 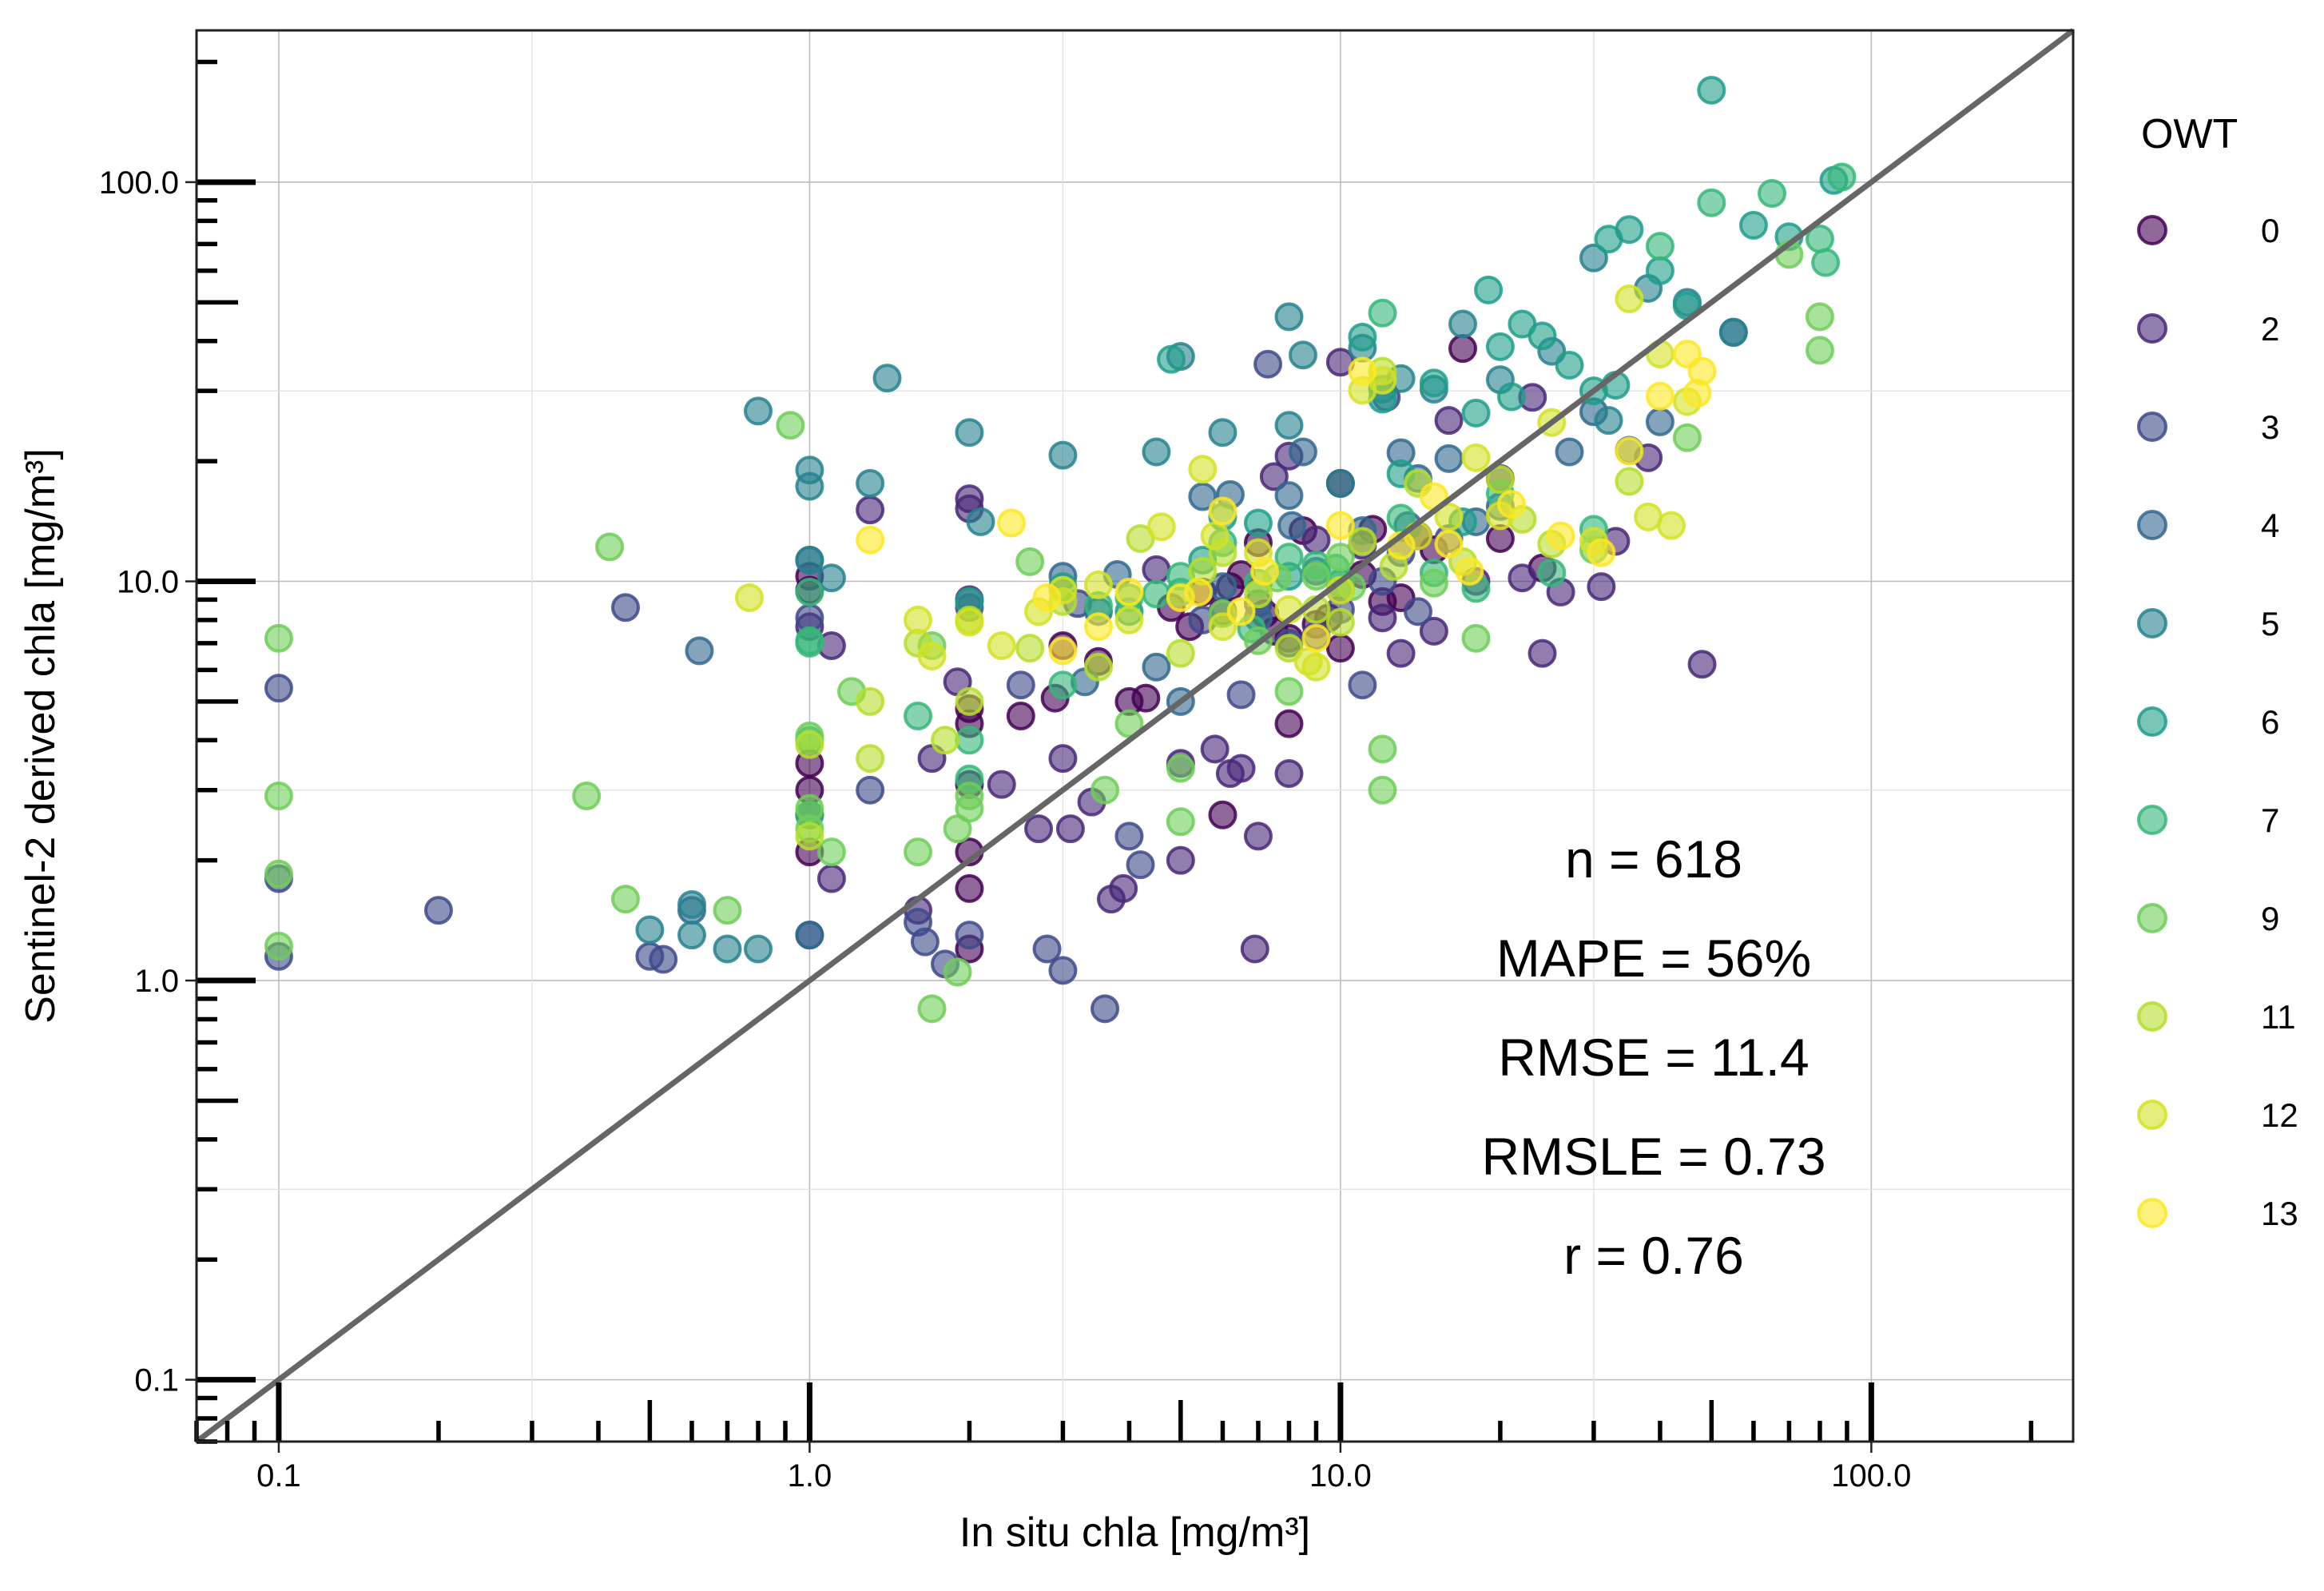 What do you see at coordinates (41, 736) in the screenshot?
I see `y-axis-title: Sentinel-2 derived chla [mg/m³]` at bounding box center [41, 736].